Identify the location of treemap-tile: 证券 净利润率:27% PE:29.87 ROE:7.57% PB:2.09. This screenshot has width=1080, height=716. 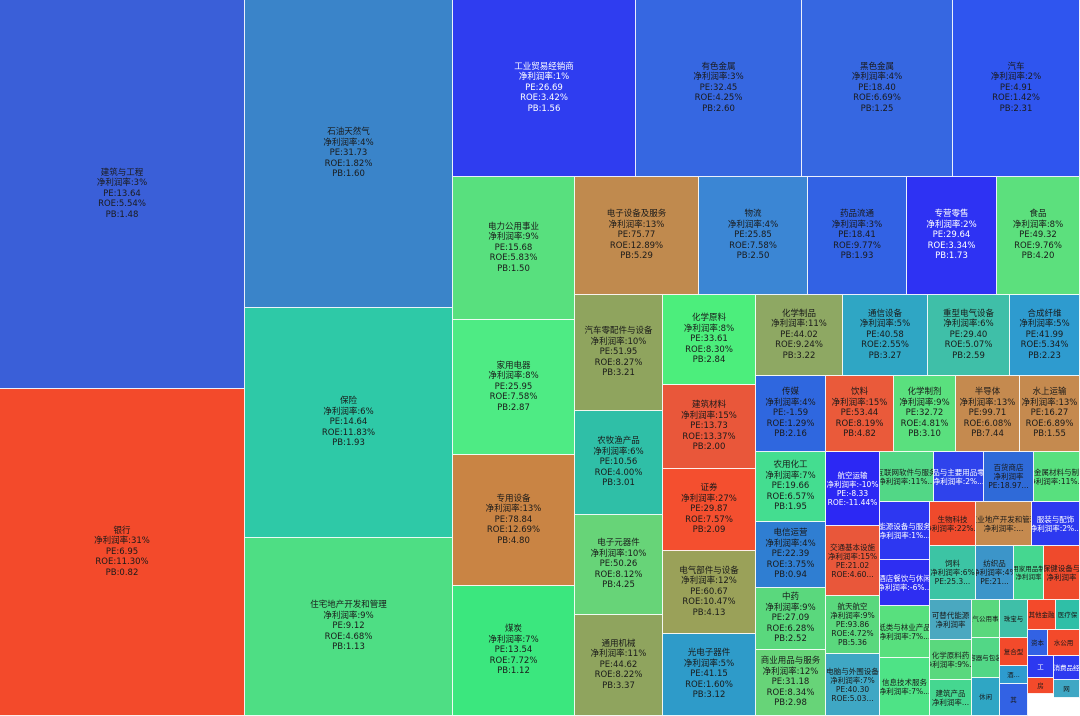
(709, 510).